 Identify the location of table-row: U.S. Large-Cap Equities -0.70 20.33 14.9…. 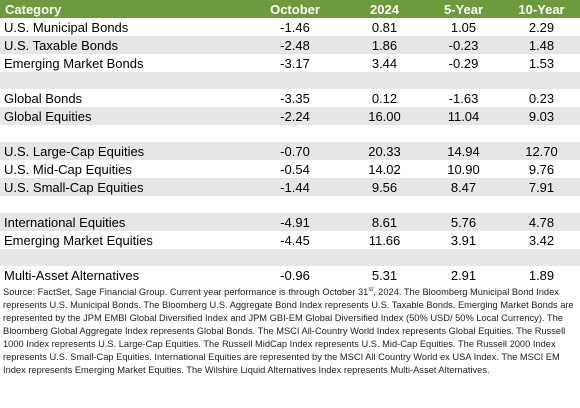
(290, 151).